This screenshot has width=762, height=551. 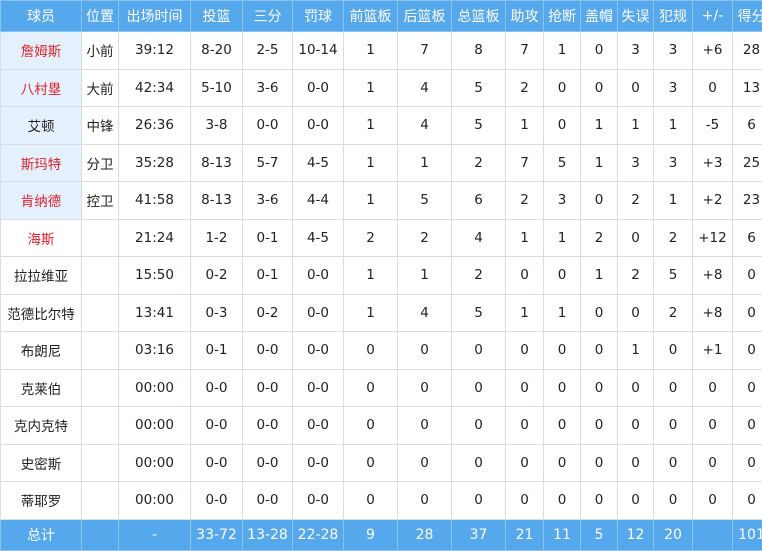 I want to click on column-header: 抢断, so click(x=562, y=16).